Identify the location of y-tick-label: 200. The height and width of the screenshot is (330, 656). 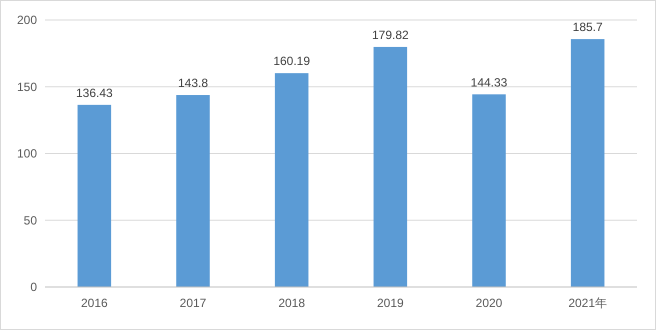
(27, 20).